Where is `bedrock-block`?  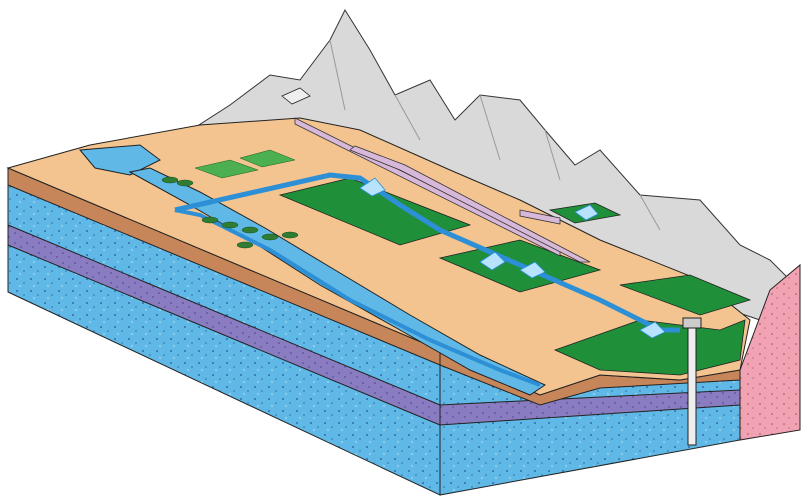
bedrock-block is located at coordinates (770, 352).